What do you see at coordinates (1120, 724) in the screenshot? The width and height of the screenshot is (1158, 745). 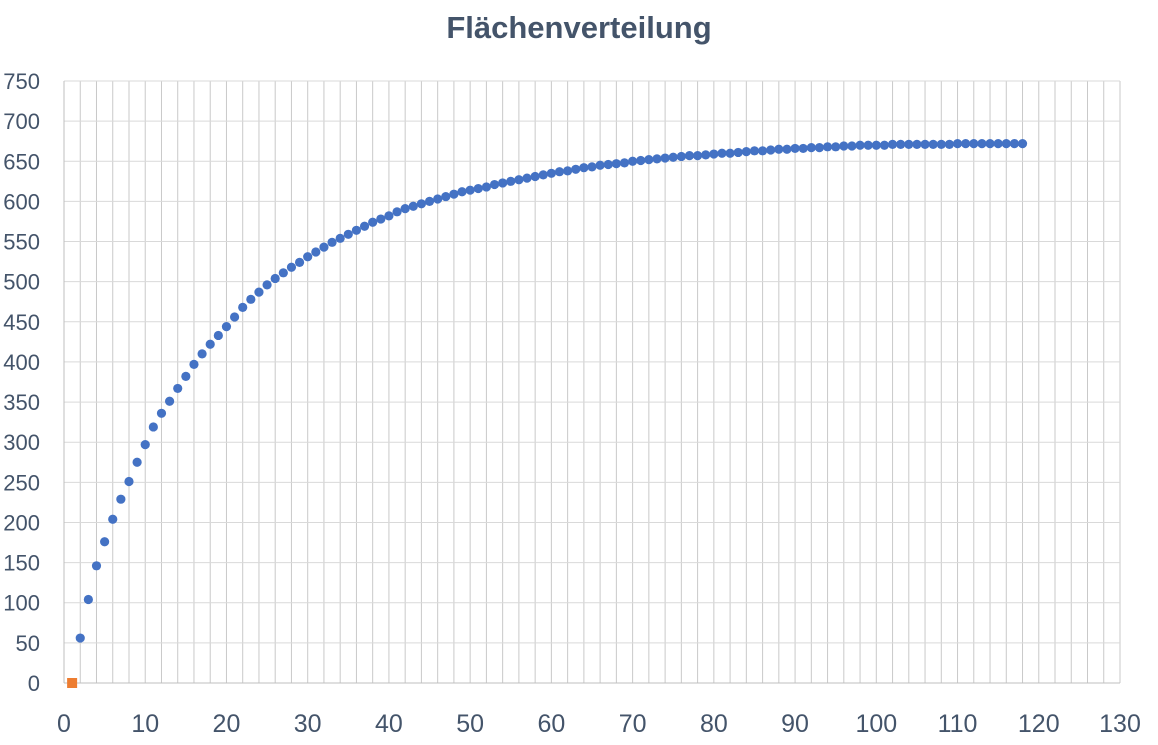 I see `x-tick-label: 130` at bounding box center [1120, 724].